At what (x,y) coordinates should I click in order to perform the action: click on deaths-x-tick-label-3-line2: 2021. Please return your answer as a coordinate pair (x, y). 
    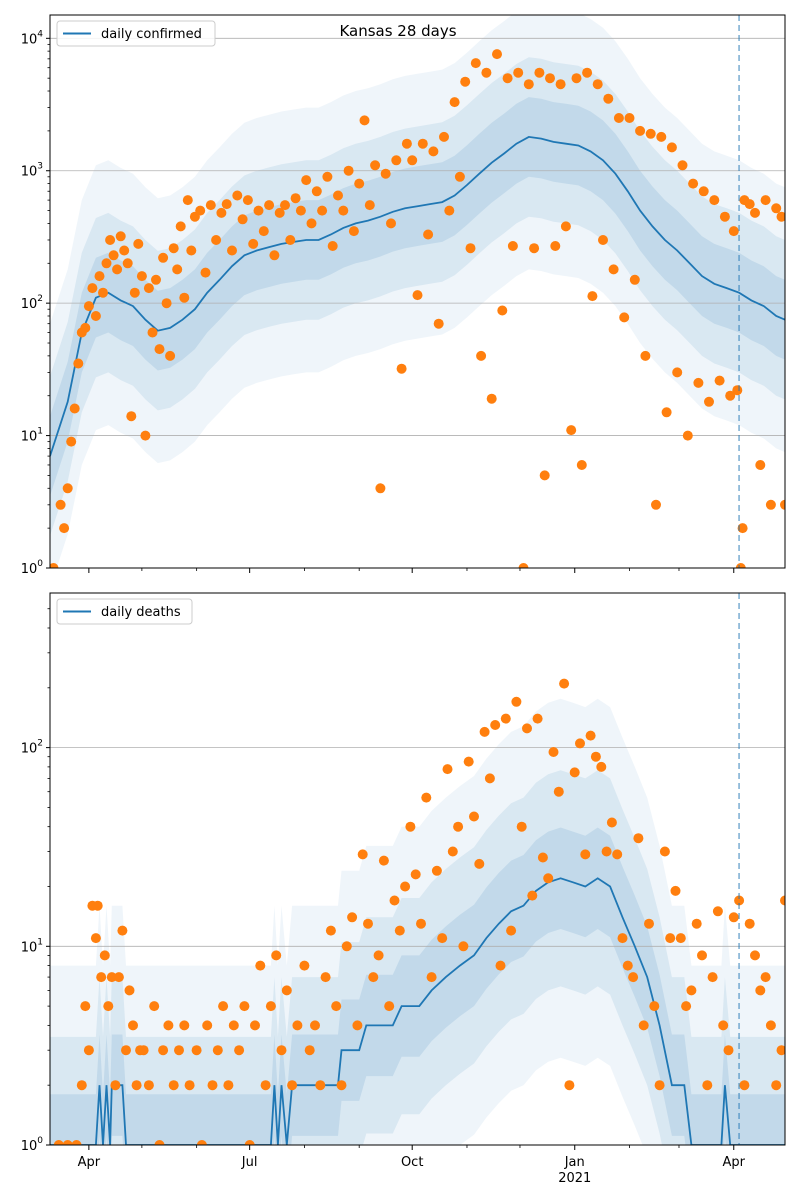
    Looking at the image, I should click on (574, 1178).